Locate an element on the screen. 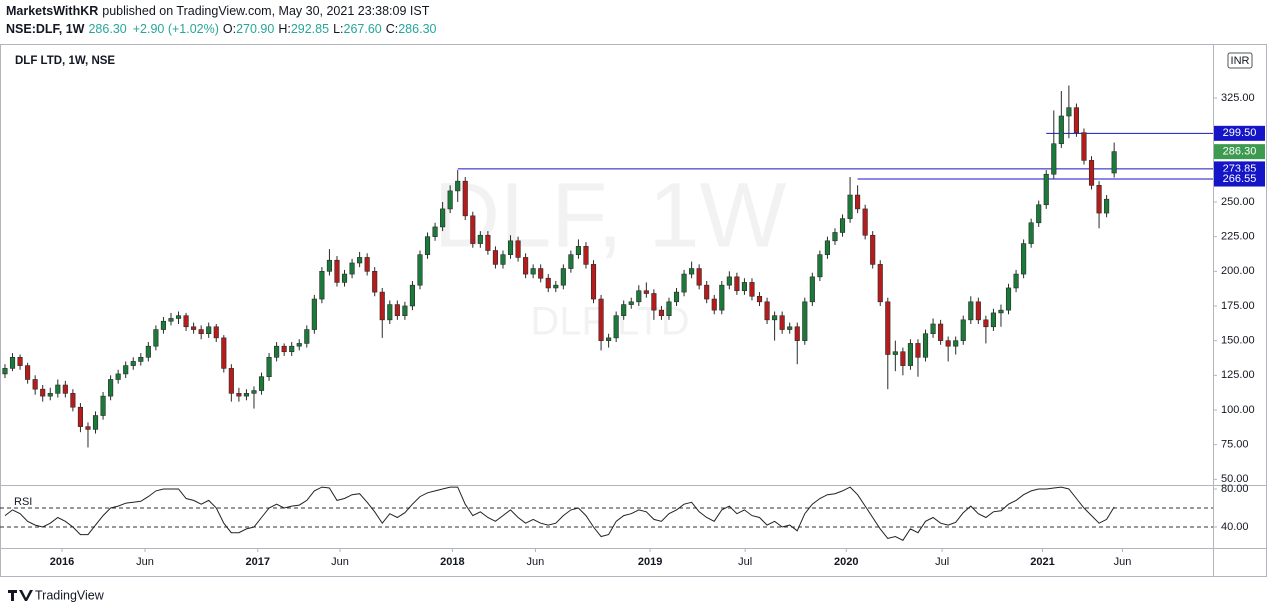  y-tick-label: 125.00 is located at coordinates (1238, 375).